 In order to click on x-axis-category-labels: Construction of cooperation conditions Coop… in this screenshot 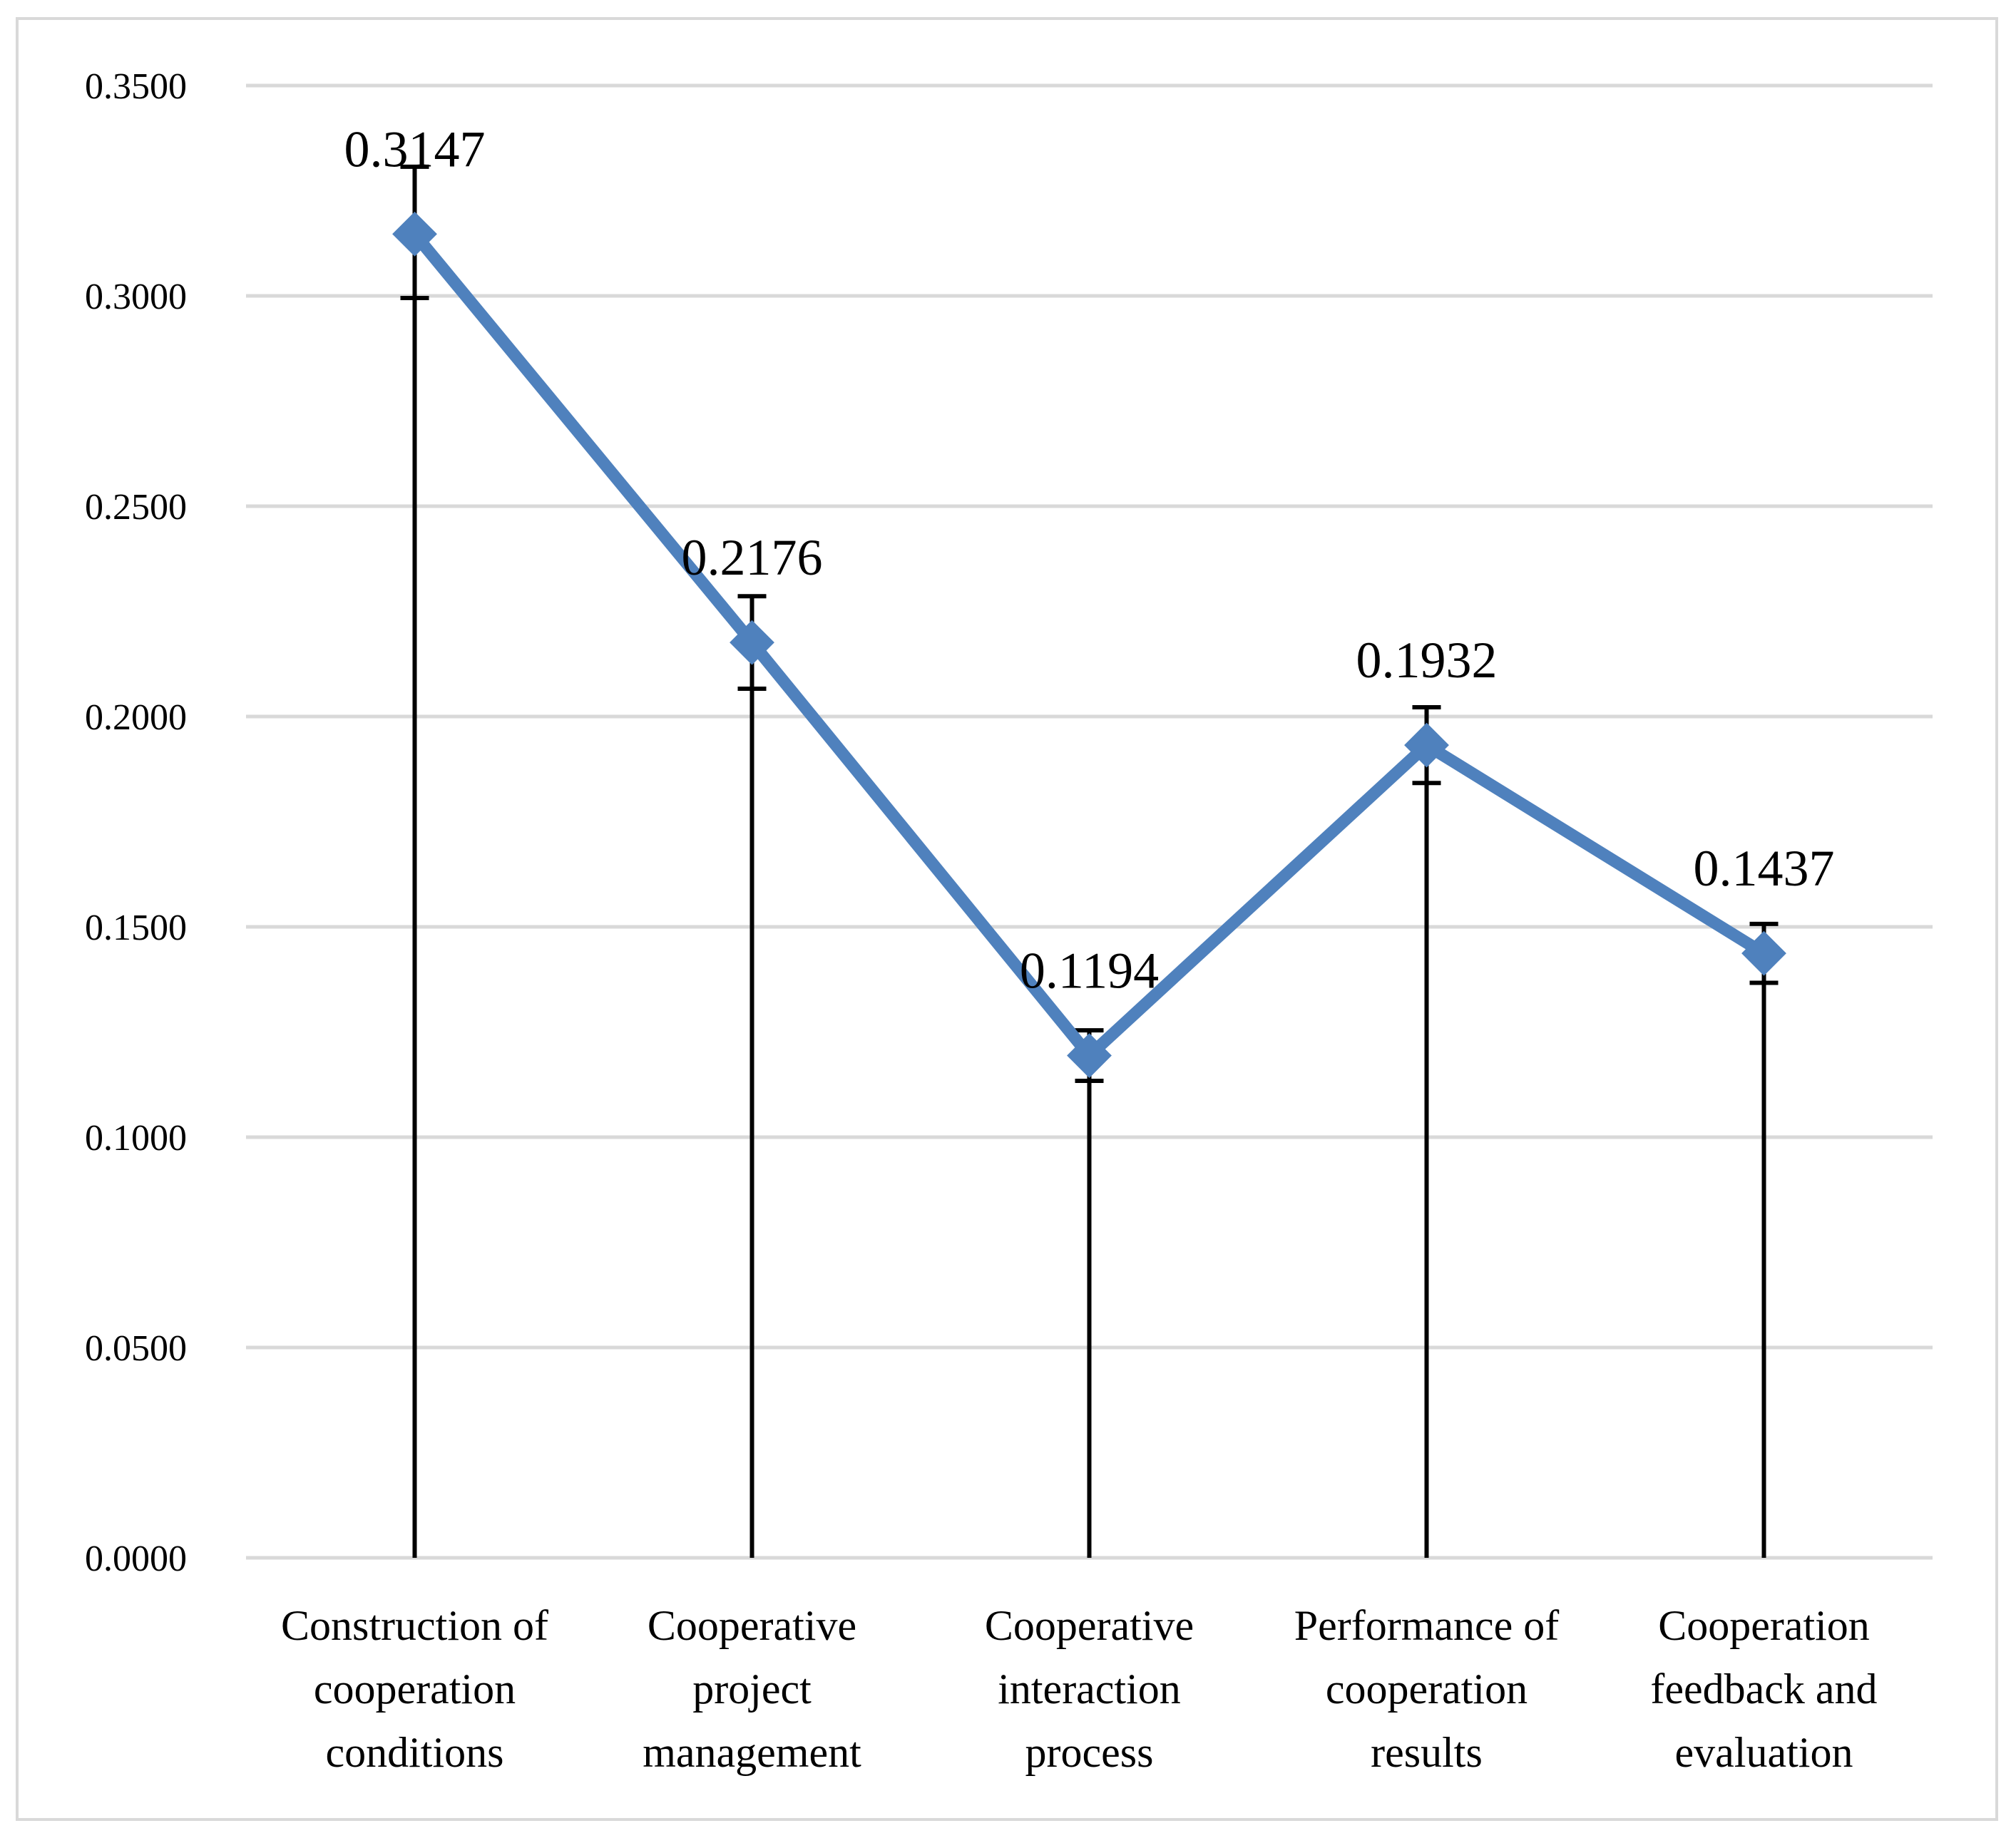, I will do `click(1079, 1689)`.